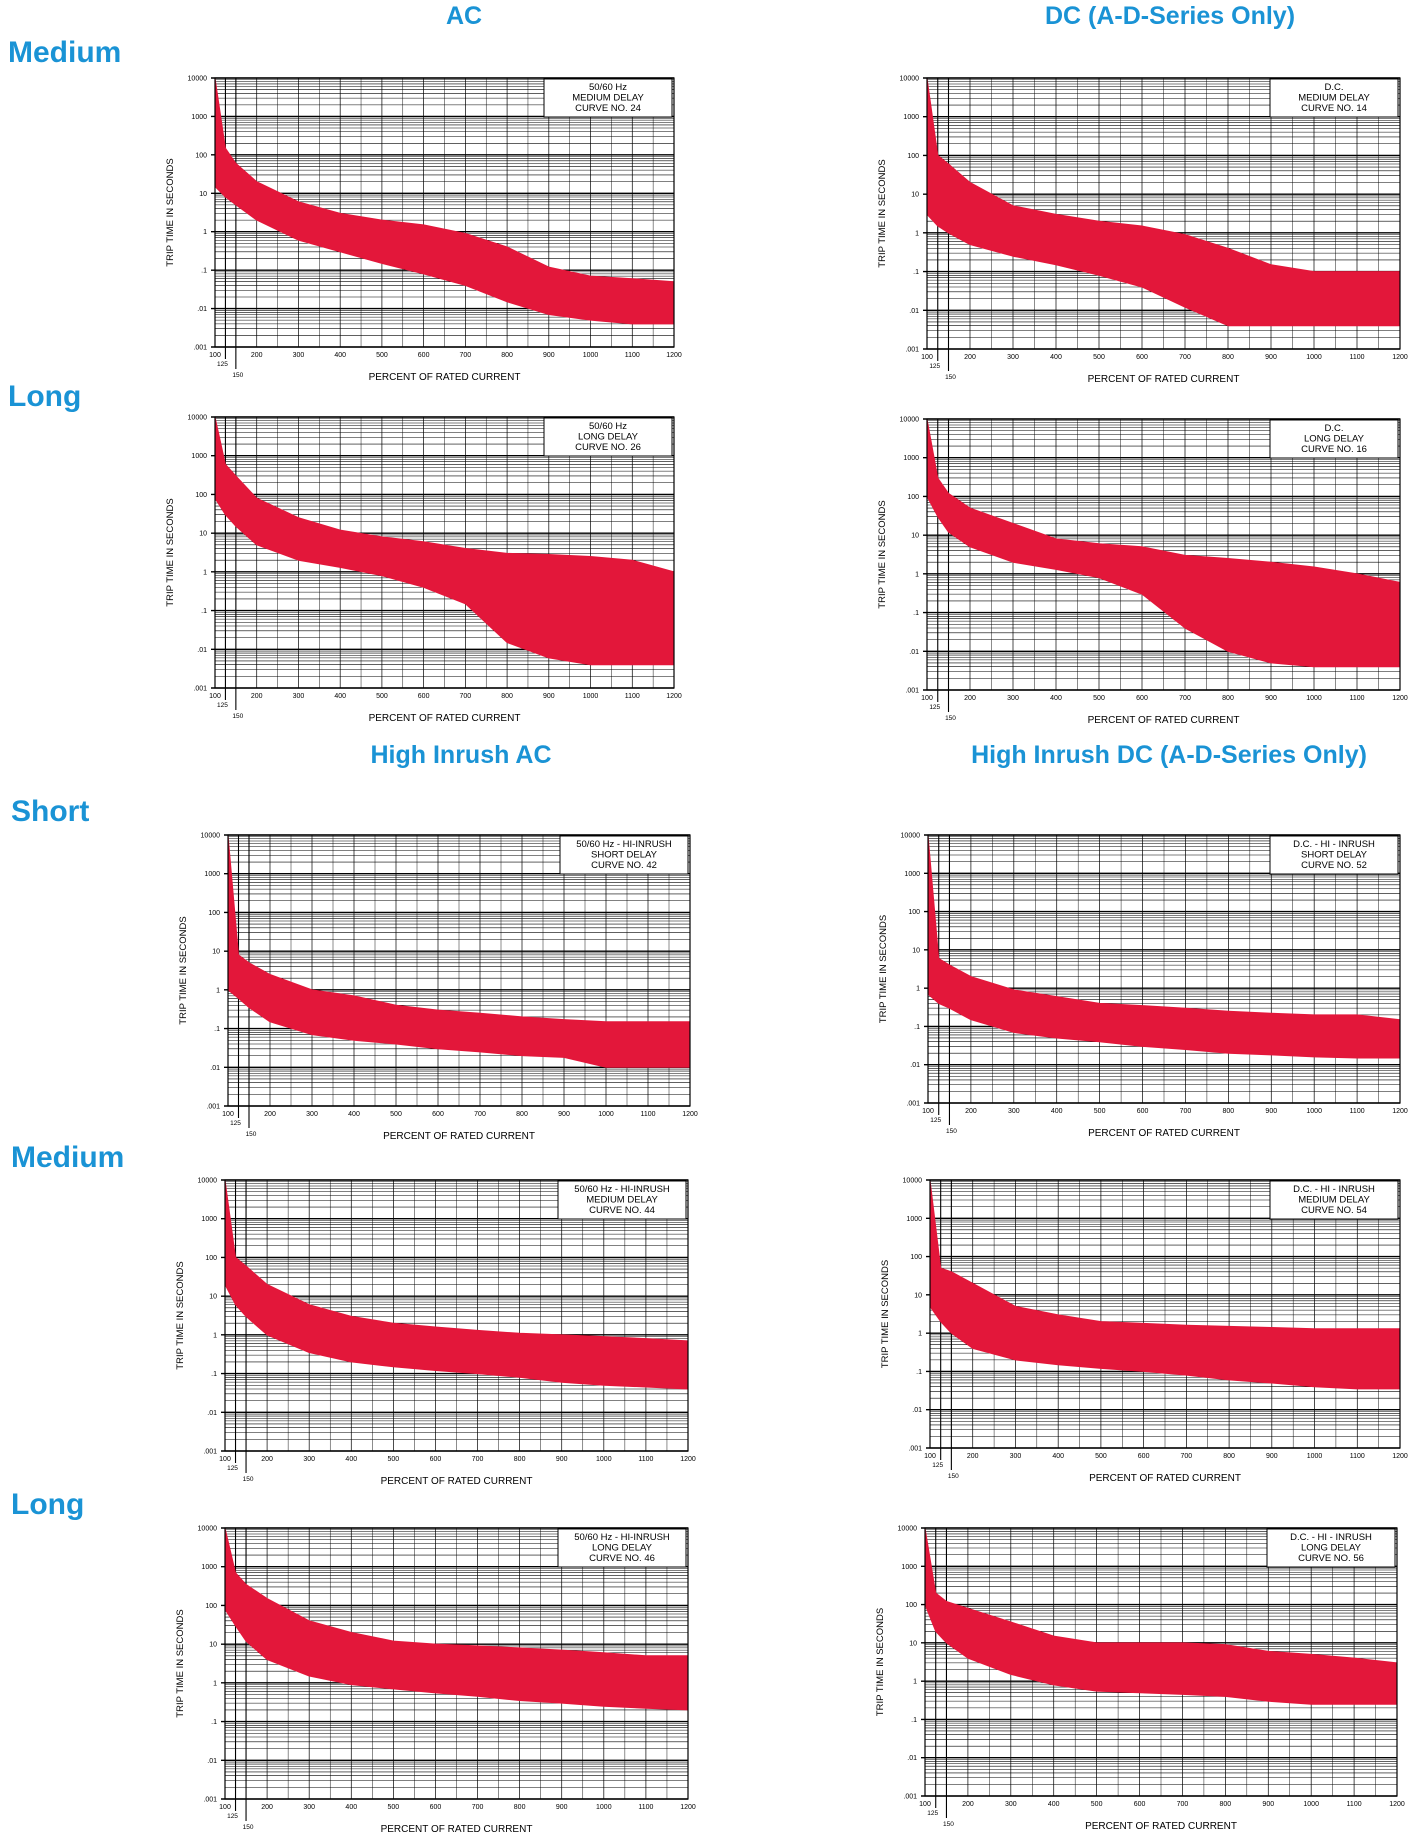 Image resolution: width=1418 pixels, height=1833 pixels. I want to click on legend-text: CURVE NO. 24, so click(608, 108).